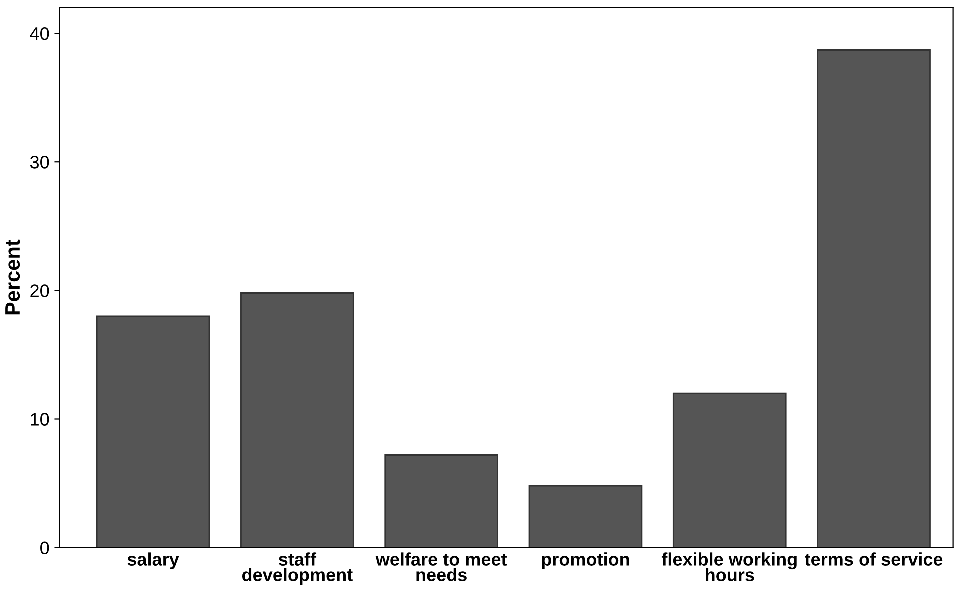 The width and height of the screenshot is (961, 602). What do you see at coordinates (40, 291) in the screenshot?
I see `y-tick-label: 20` at bounding box center [40, 291].